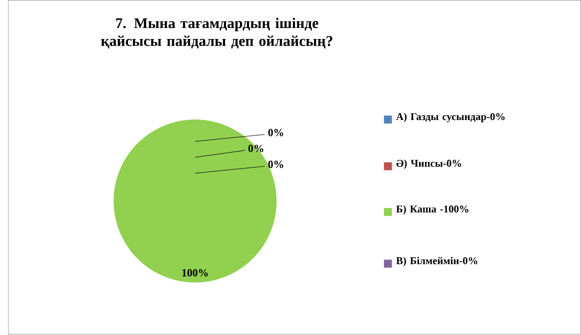  I want to click on legend-label: Б) Каша -100%, so click(432, 210).